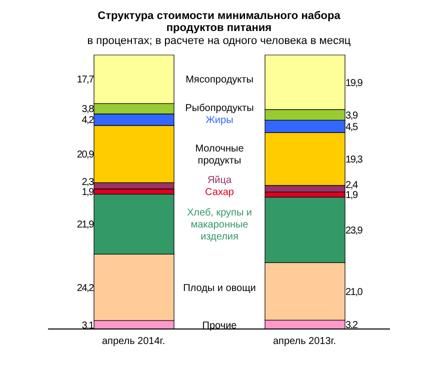 This screenshot has width=438, height=388. I want to click on data-label: 21,0, so click(355, 292).